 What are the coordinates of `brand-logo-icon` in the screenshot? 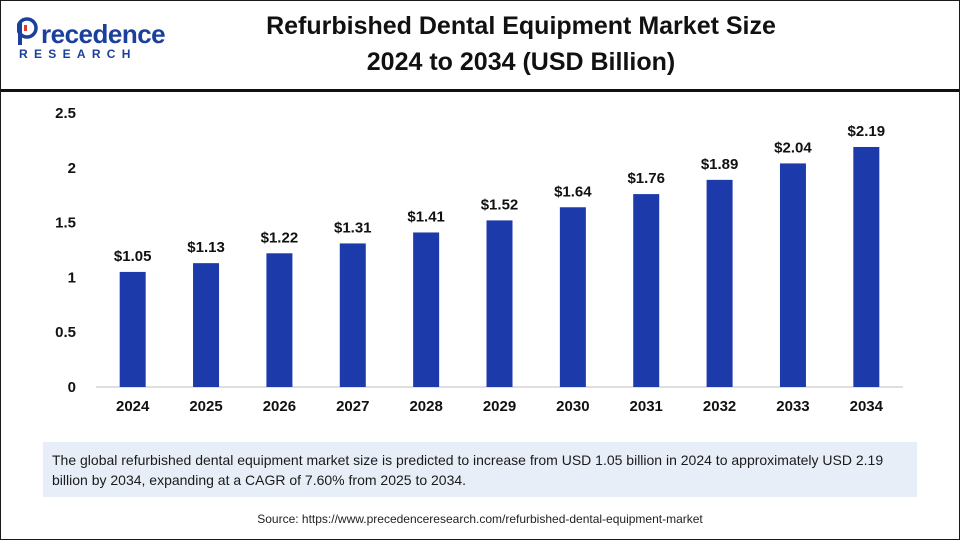 It's located at (27, 31).